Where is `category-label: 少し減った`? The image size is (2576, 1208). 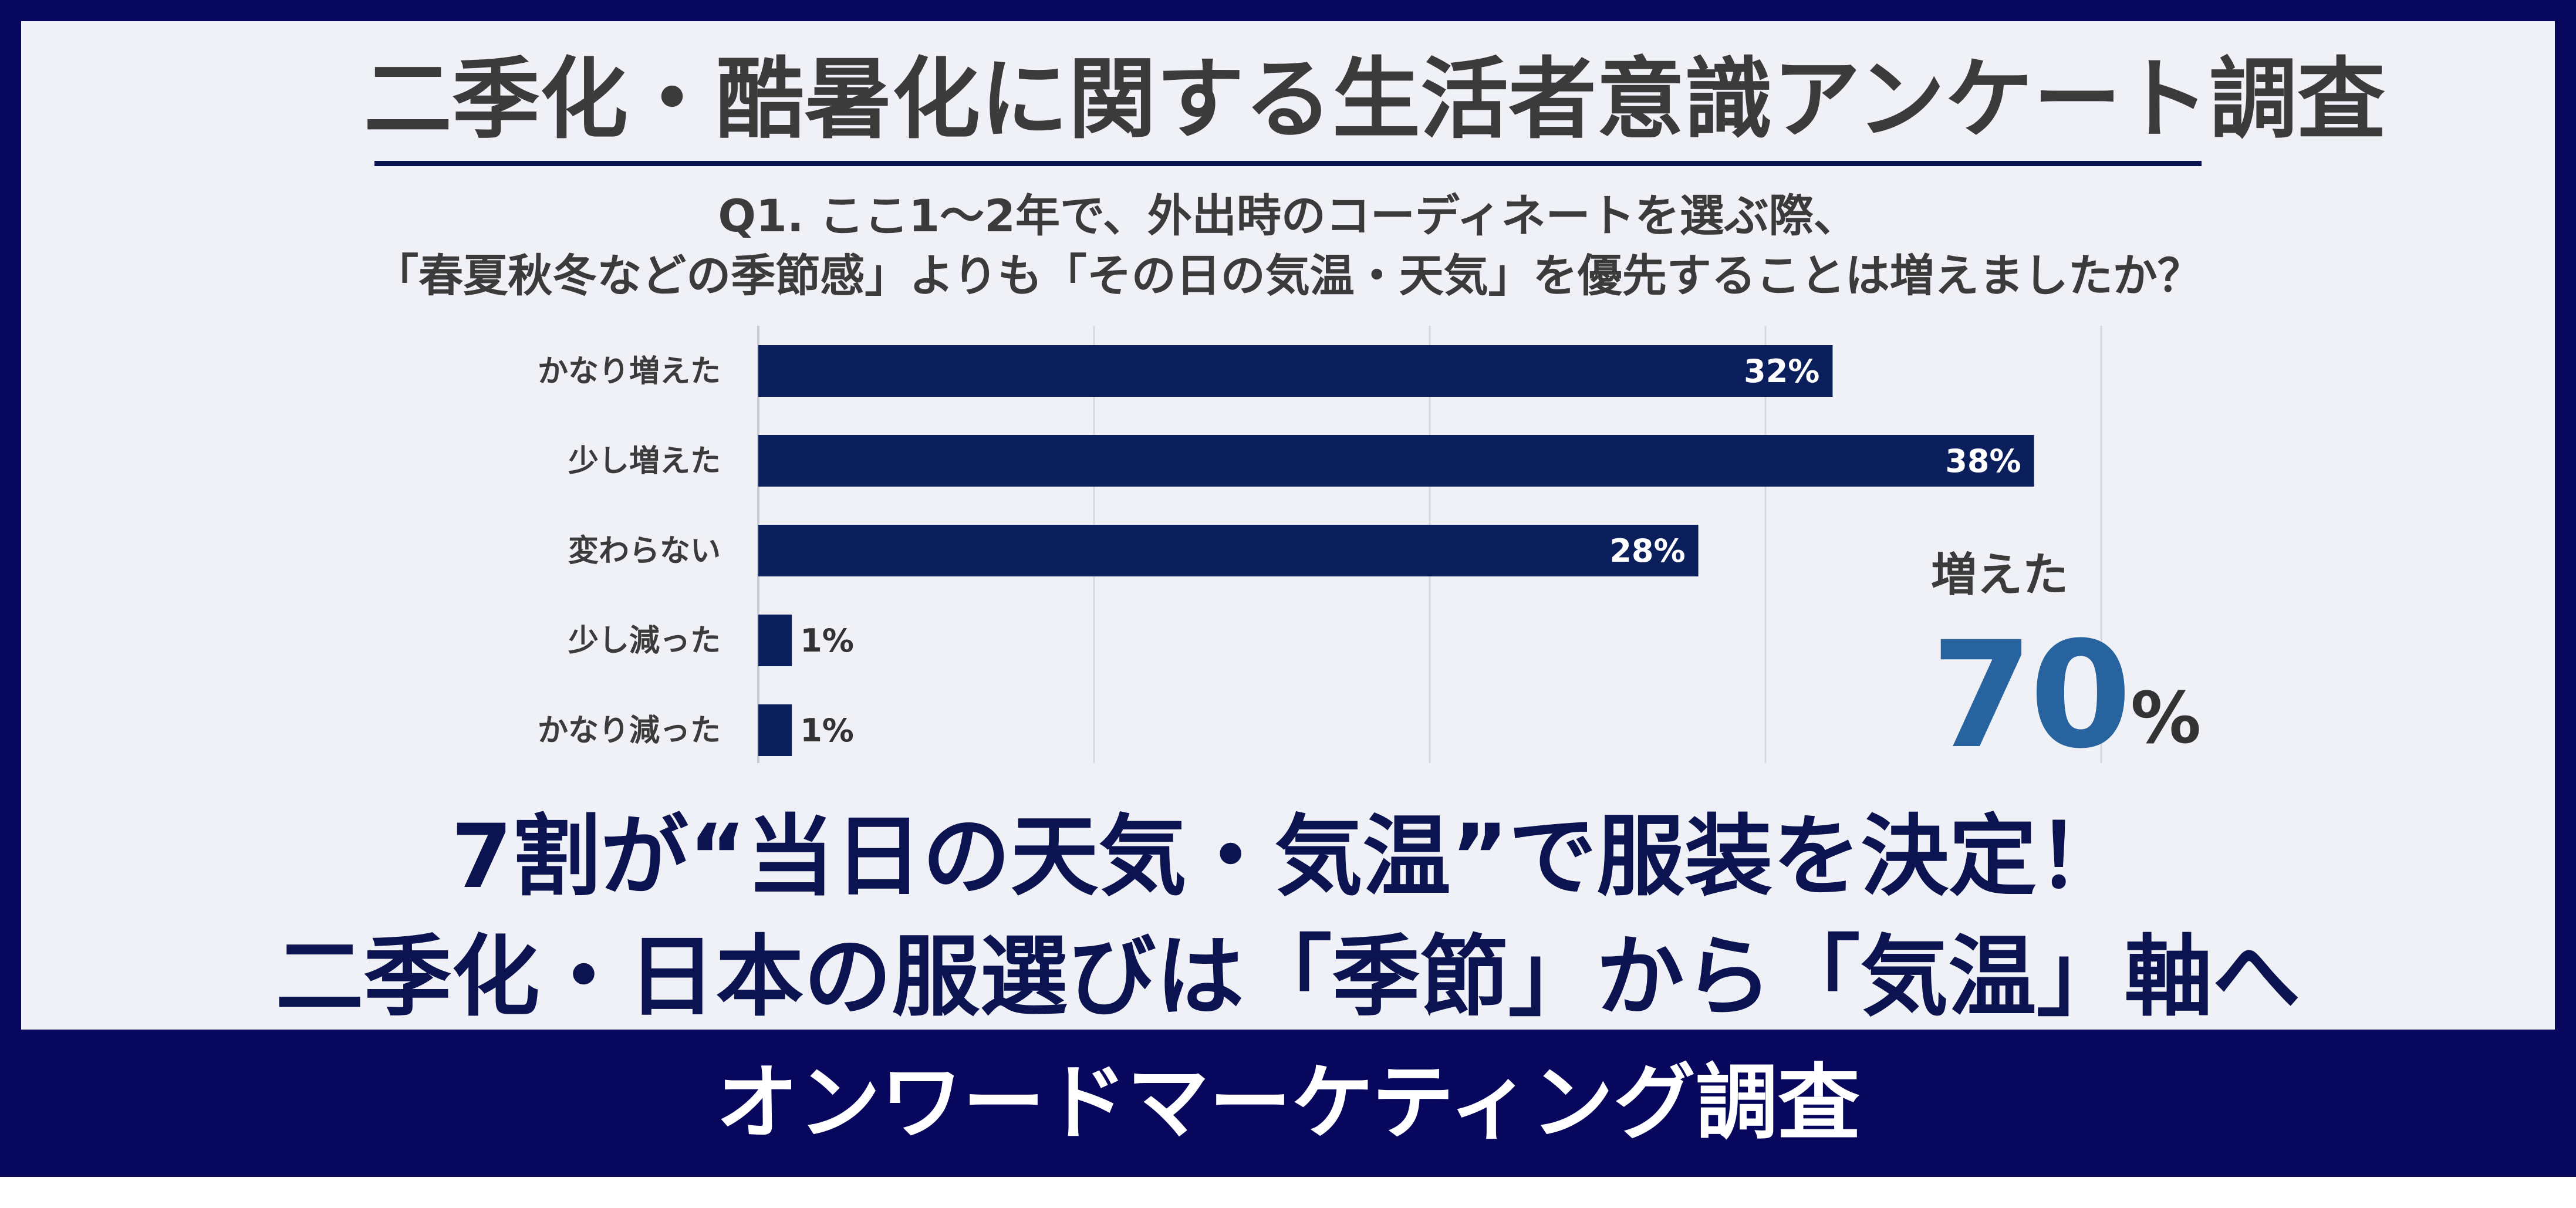 category-label: 少し減った is located at coordinates (644, 641).